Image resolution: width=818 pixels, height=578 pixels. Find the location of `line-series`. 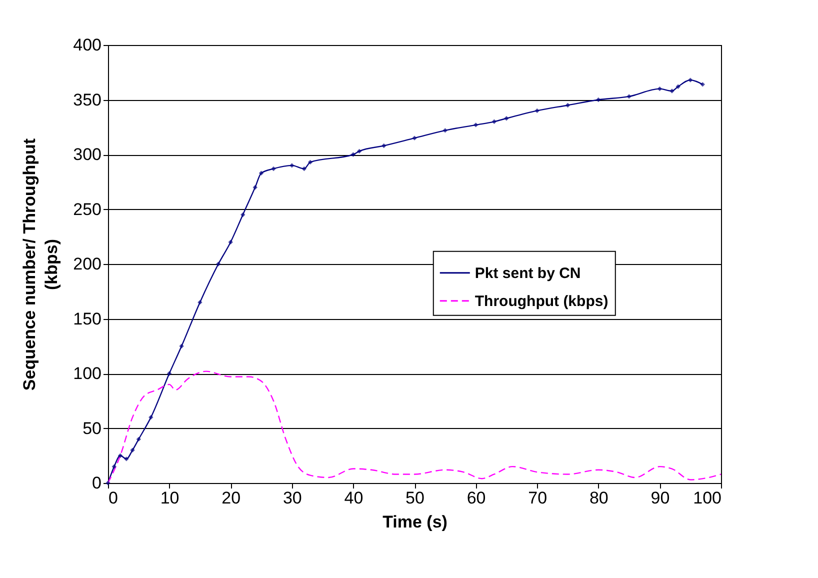

line-series is located at coordinates (414, 427).